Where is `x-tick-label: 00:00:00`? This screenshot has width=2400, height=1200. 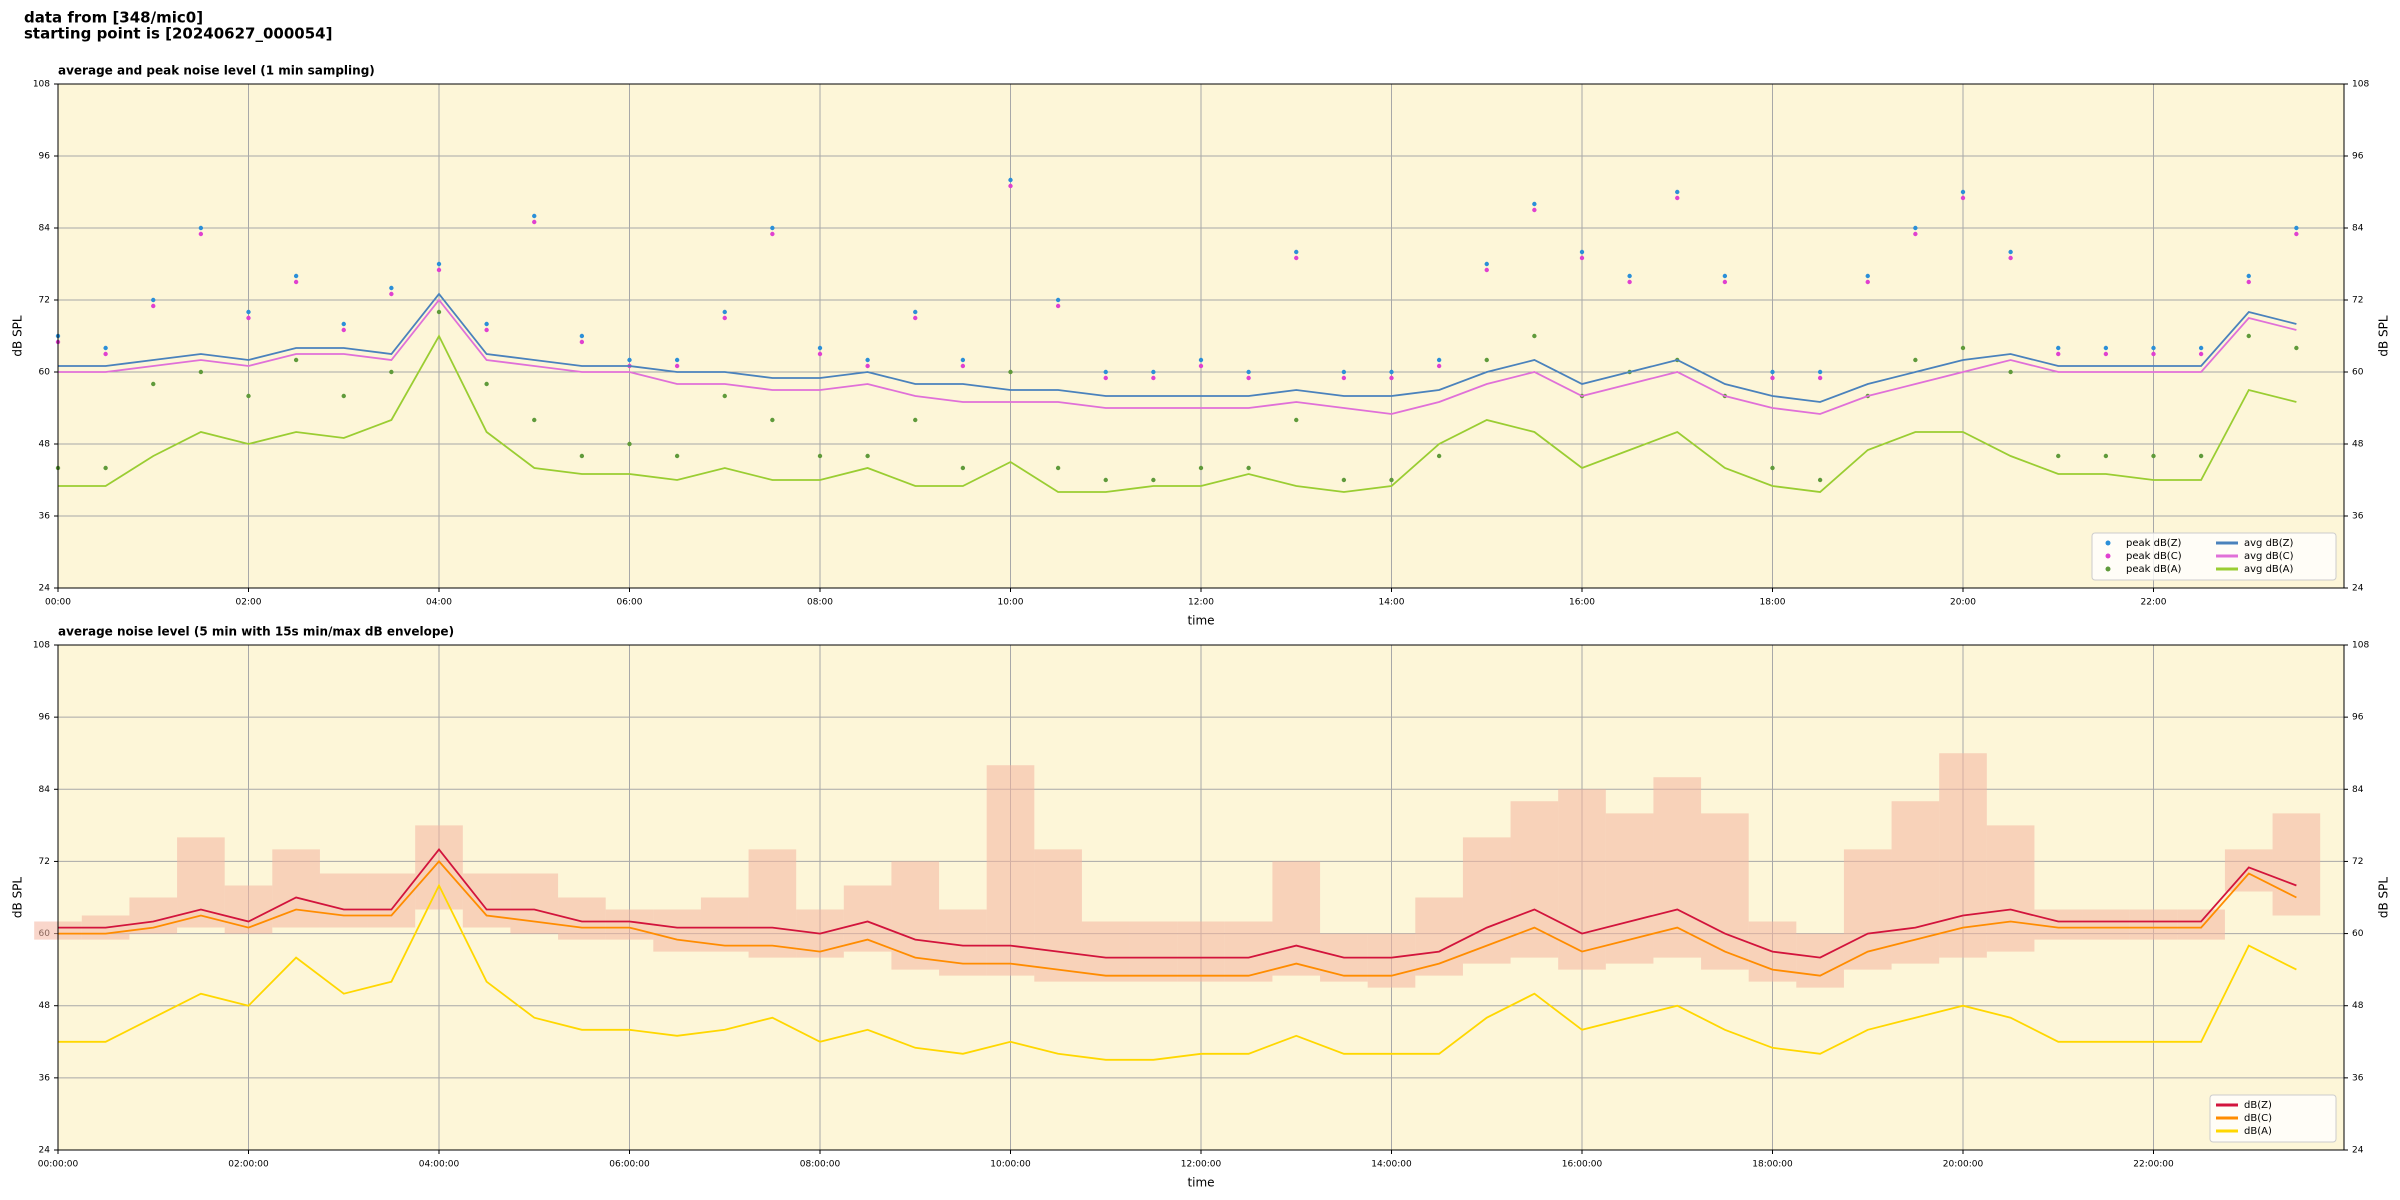 x-tick-label: 00:00:00 is located at coordinates (58, 1165).